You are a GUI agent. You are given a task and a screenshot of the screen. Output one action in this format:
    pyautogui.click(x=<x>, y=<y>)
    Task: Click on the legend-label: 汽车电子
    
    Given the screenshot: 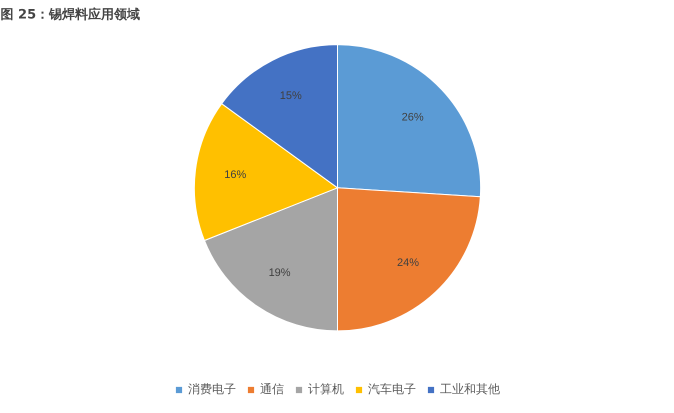 What is the action you would take?
    pyautogui.click(x=392, y=389)
    